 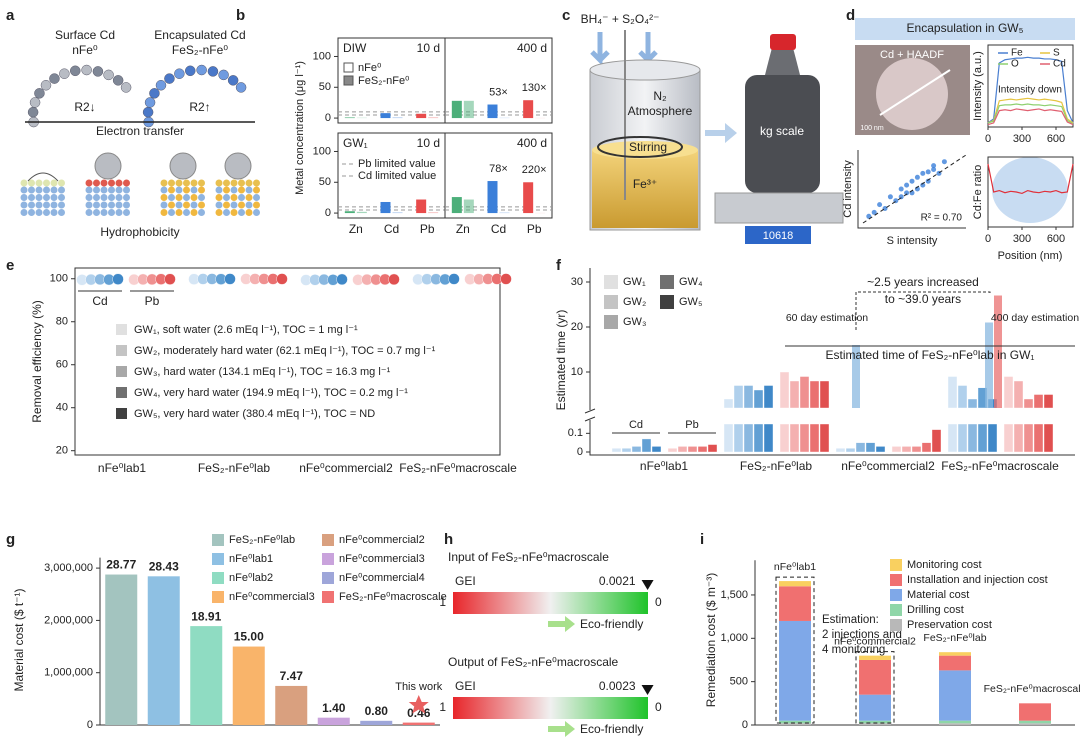 What do you see at coordinates (734, 595) in the screenshot?
I see `y-tick-label: 1,500` at bounding box center [734, 595].